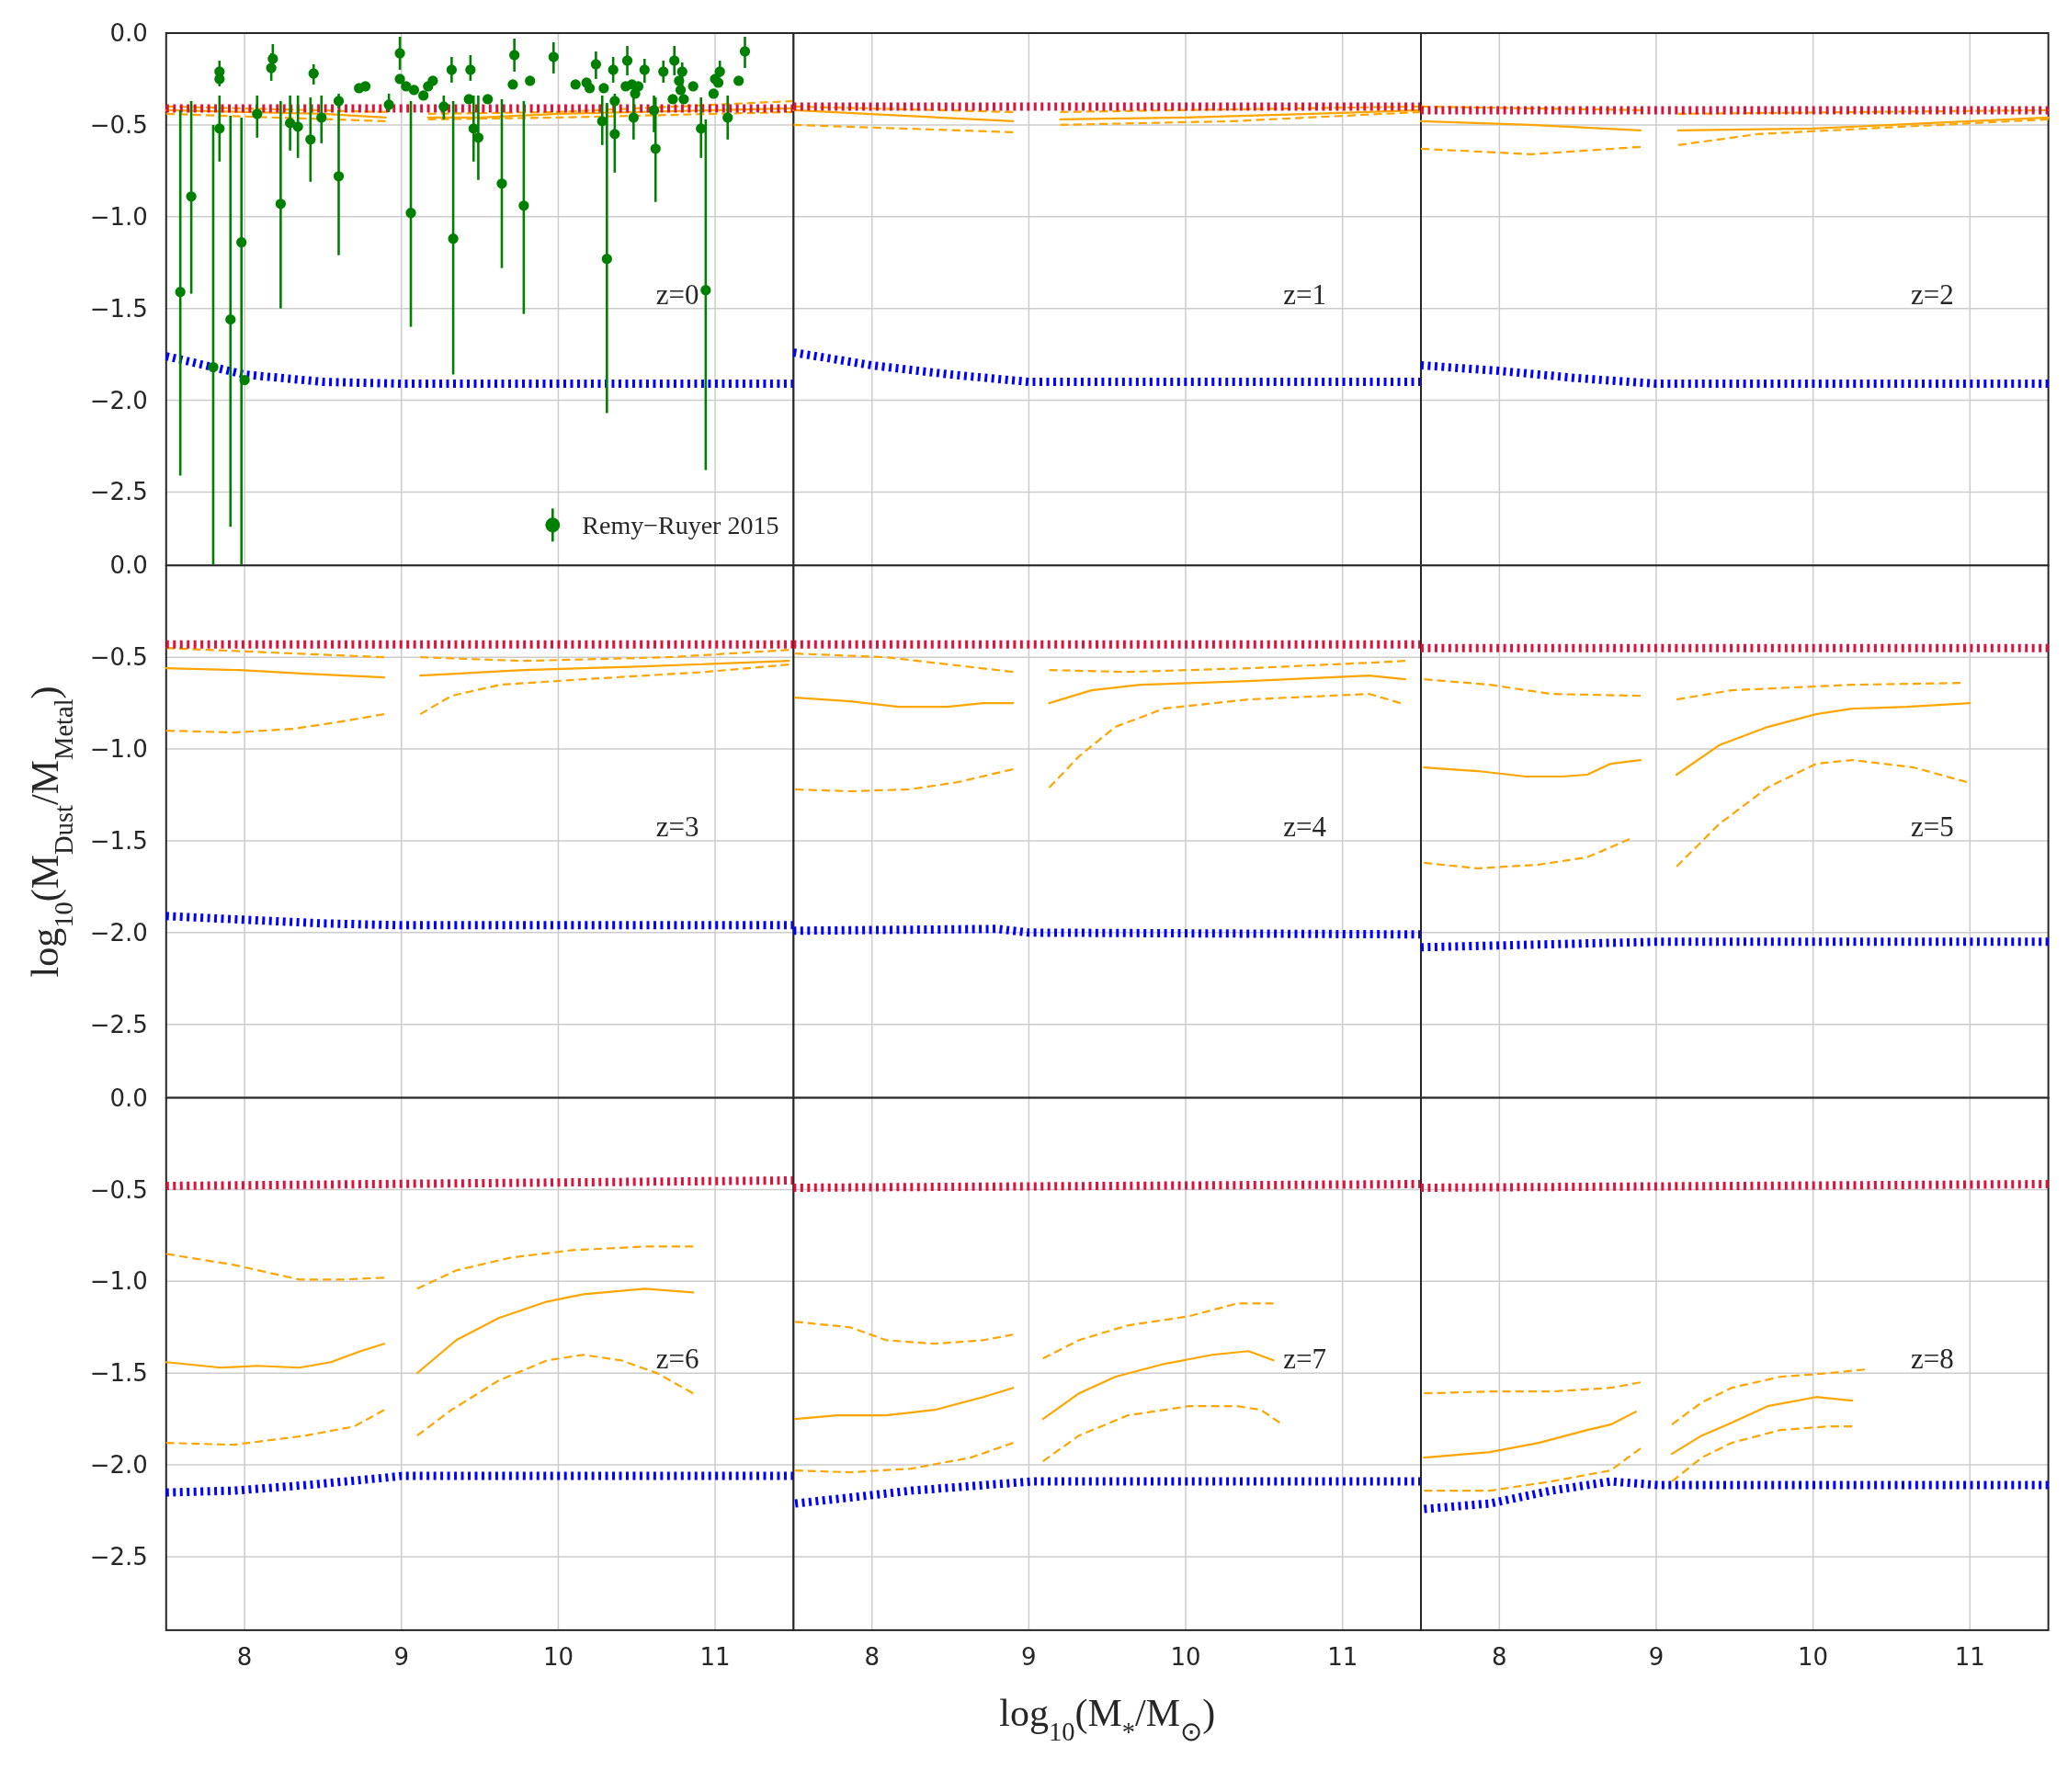  Describe the element at coordinates (1305, 827) in the screenshot. I see `annotation: z=4` at that location.